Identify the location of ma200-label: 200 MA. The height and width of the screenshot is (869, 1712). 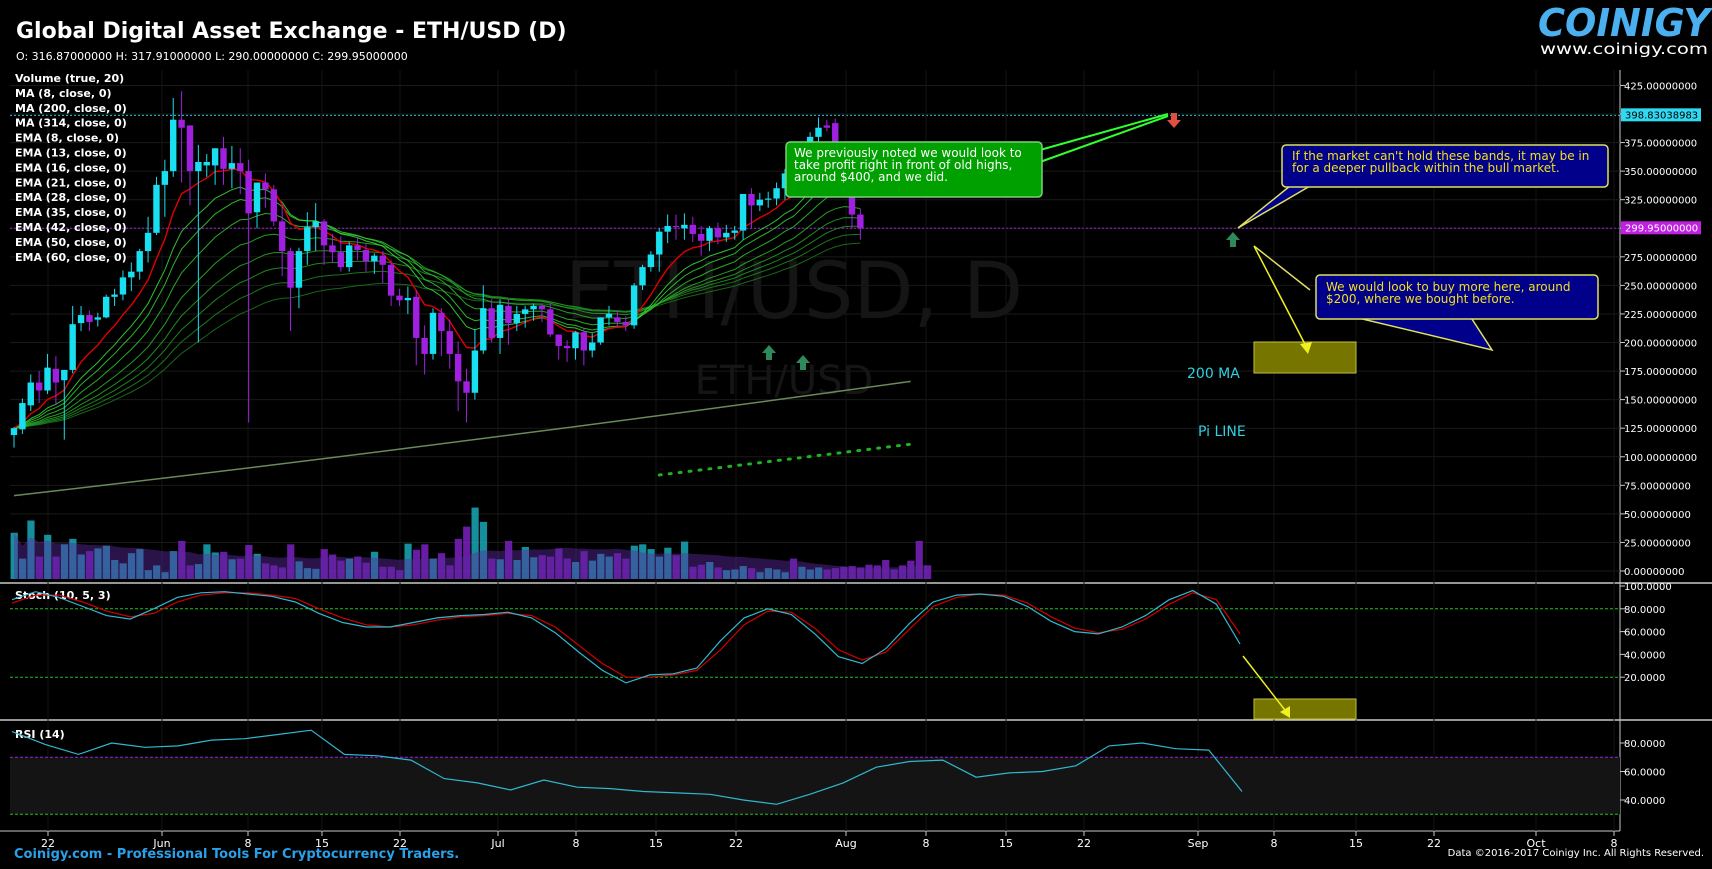
(1213, 374).